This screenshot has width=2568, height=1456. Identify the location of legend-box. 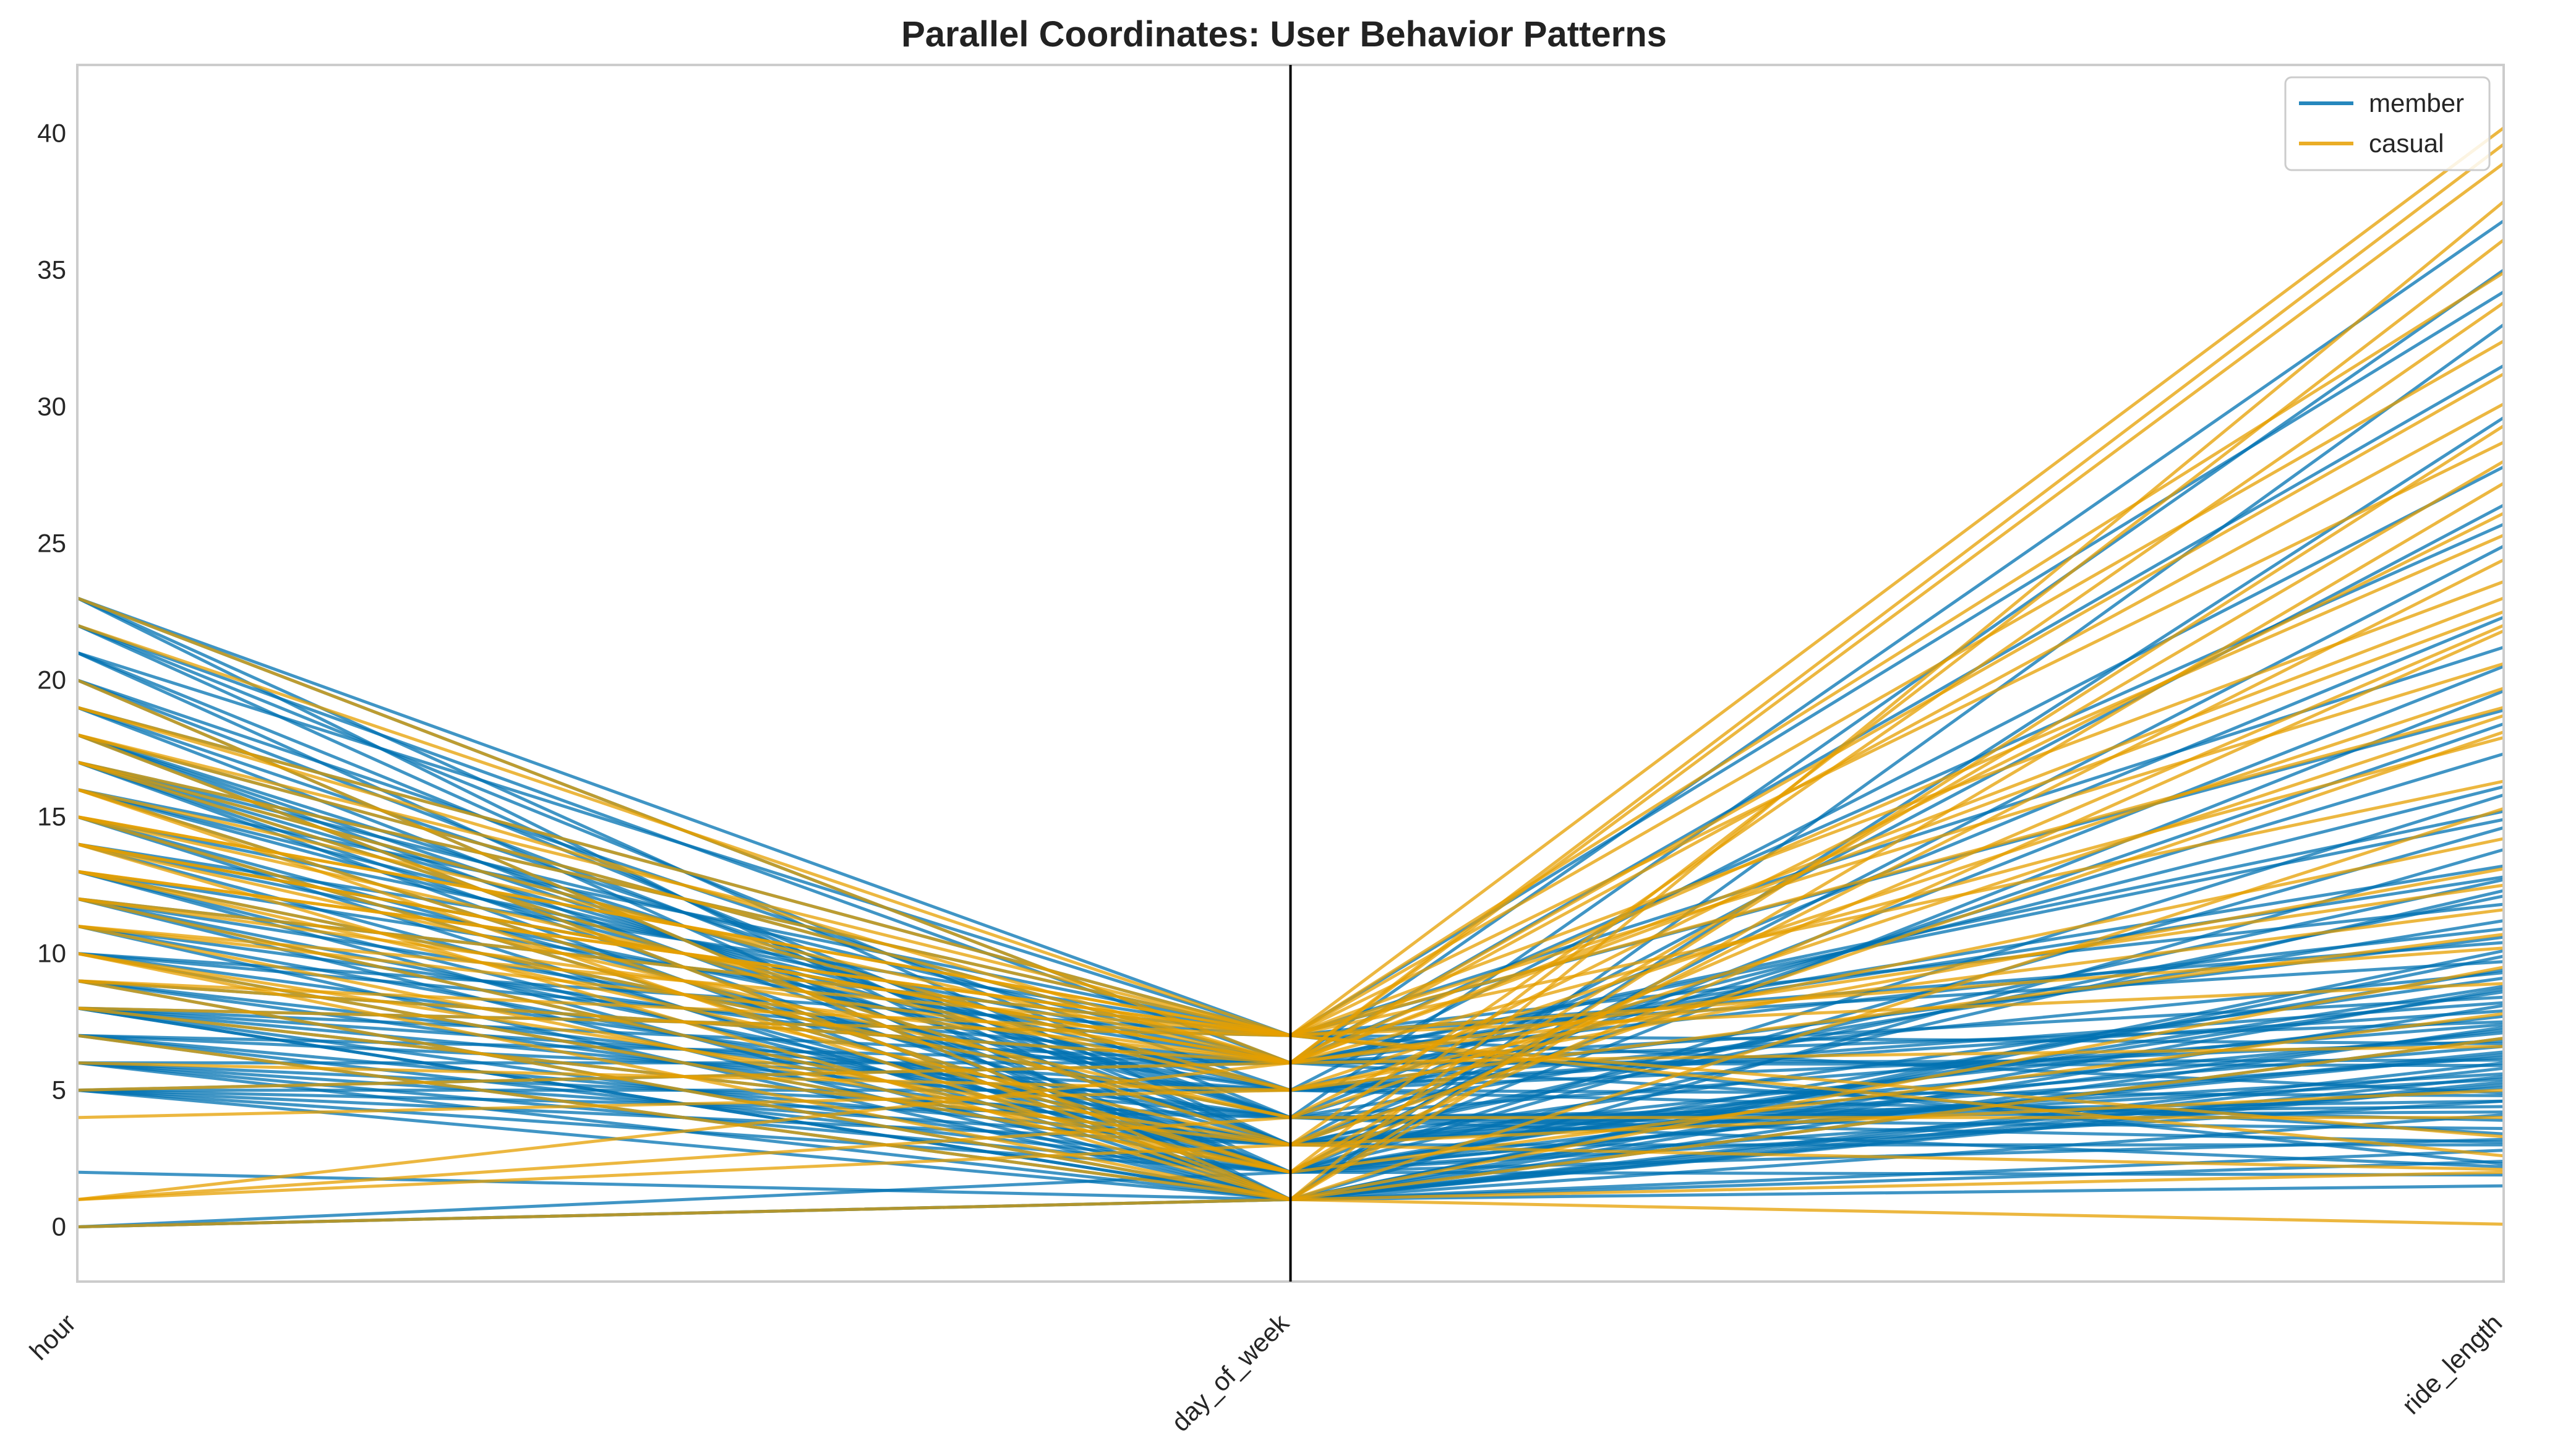
(2387, 123).